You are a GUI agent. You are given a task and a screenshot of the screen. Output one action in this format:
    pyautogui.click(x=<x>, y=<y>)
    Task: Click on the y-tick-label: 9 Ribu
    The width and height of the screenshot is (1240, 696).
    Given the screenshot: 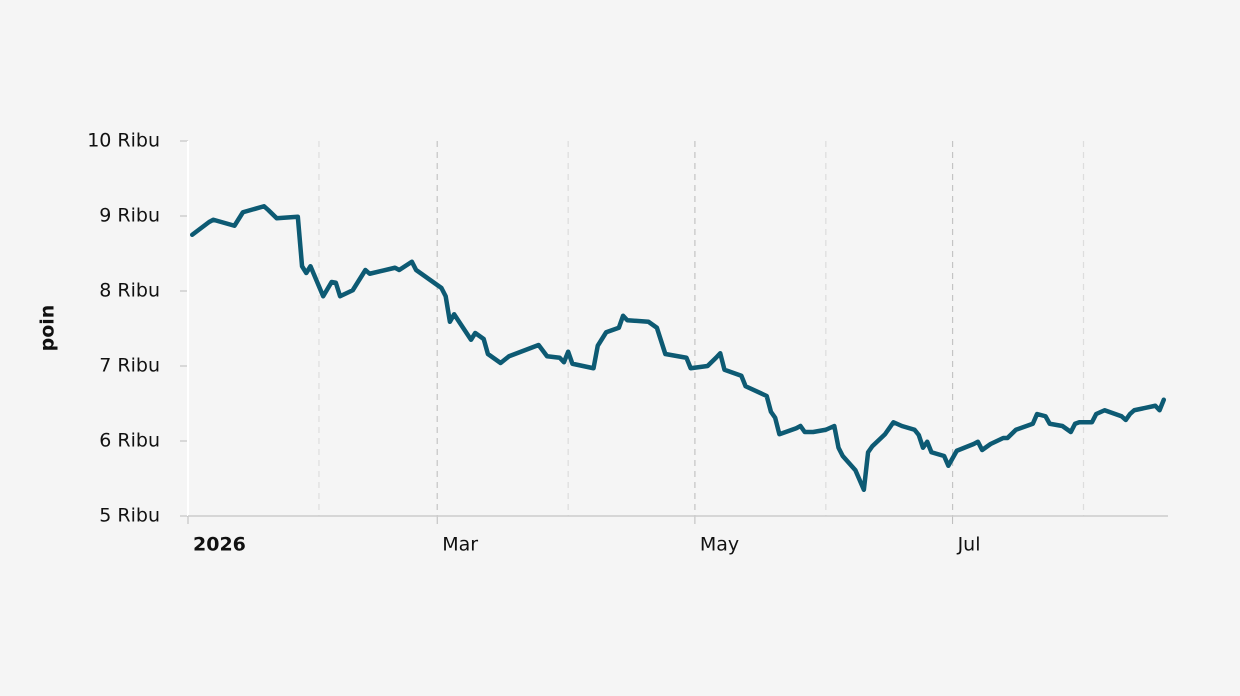 What is the action you would take?
    pyautogui.click(x=129, y=216)
    